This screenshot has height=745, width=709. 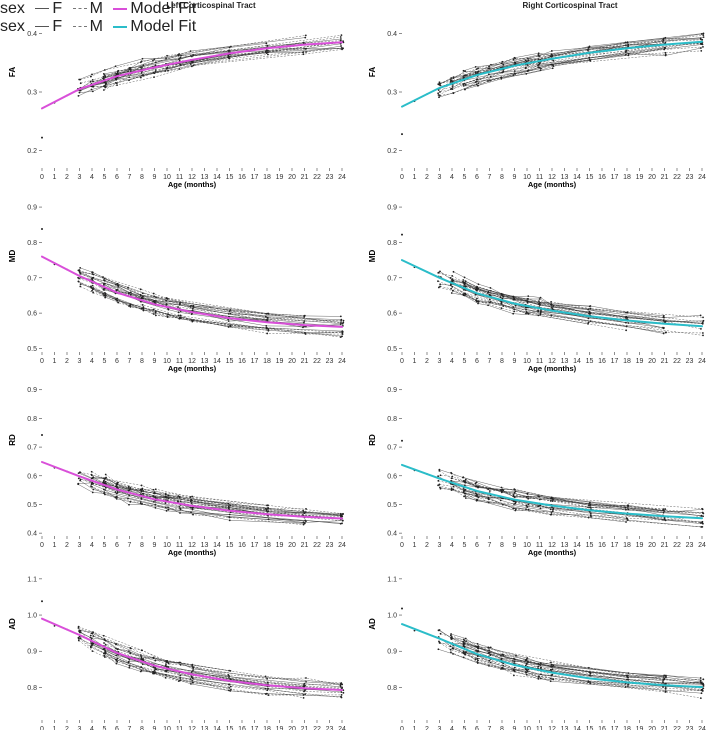 What do you see at coordinates (440, 545) in the screenshot?
I see `x-tick-label: 3` at bounding box center [440, 545].